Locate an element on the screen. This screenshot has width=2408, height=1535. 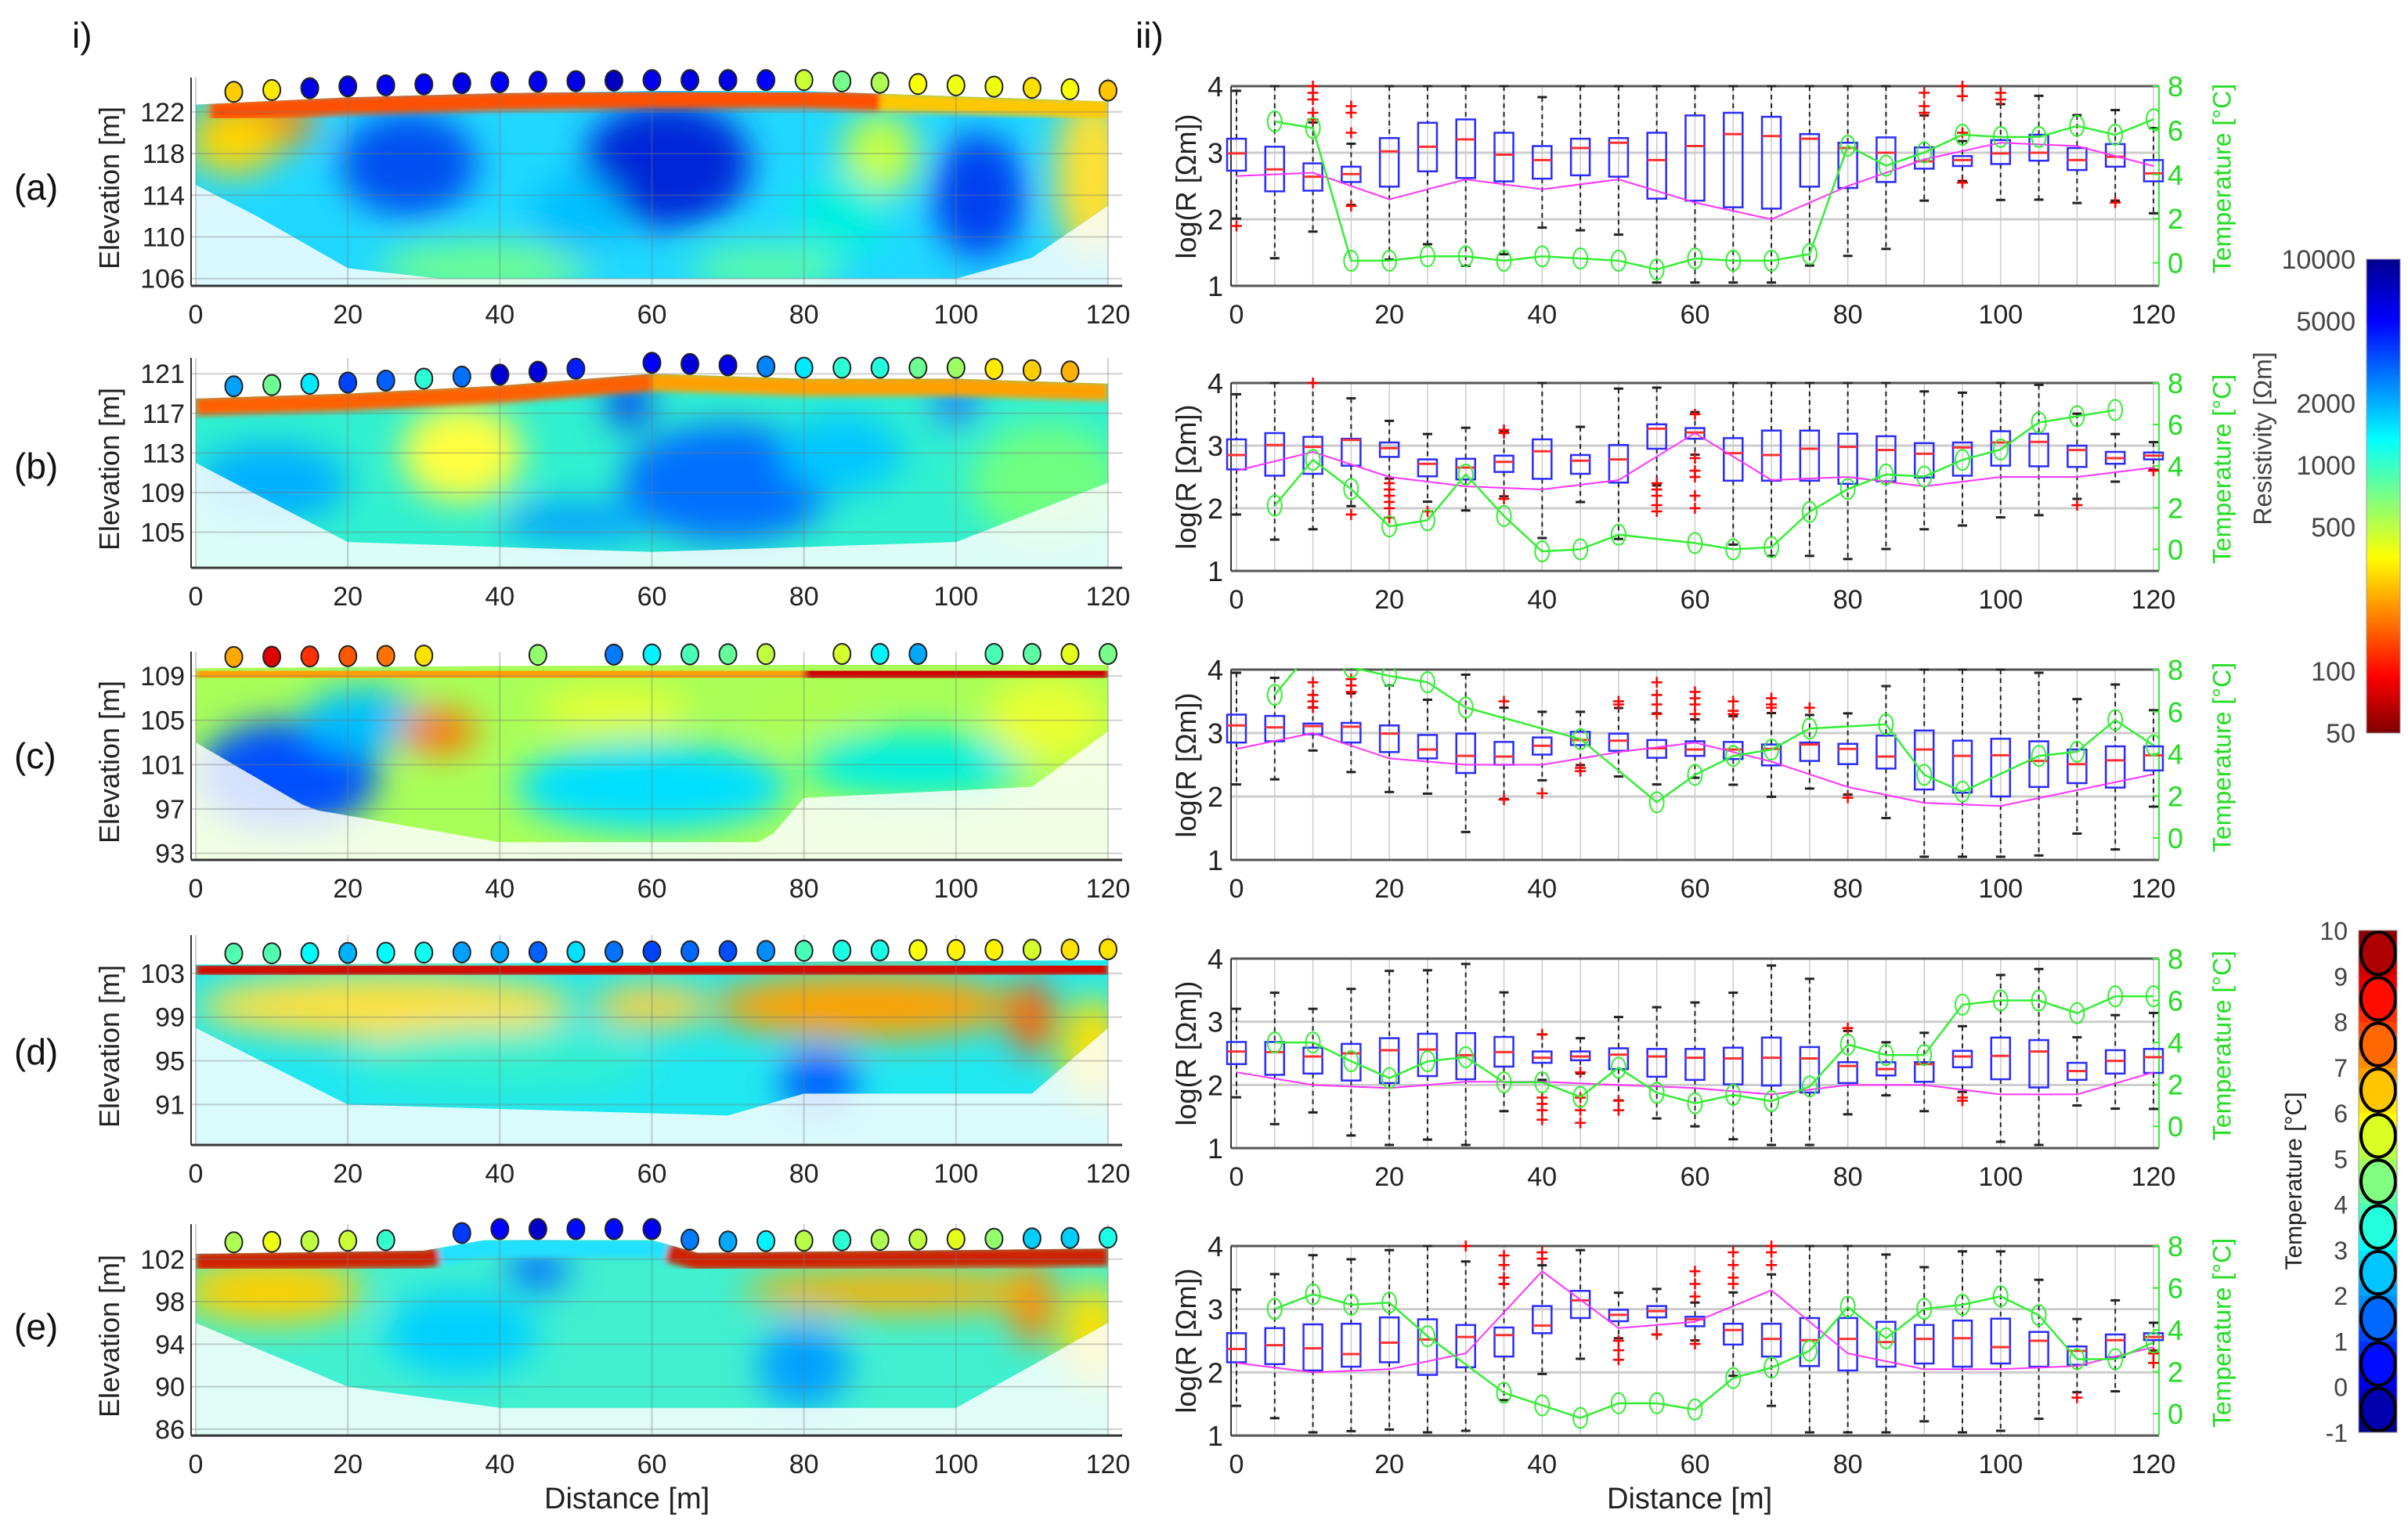
log-resistivity-axis-title-c: log(R [Ωm]) is located at coordinates (1186, 764).